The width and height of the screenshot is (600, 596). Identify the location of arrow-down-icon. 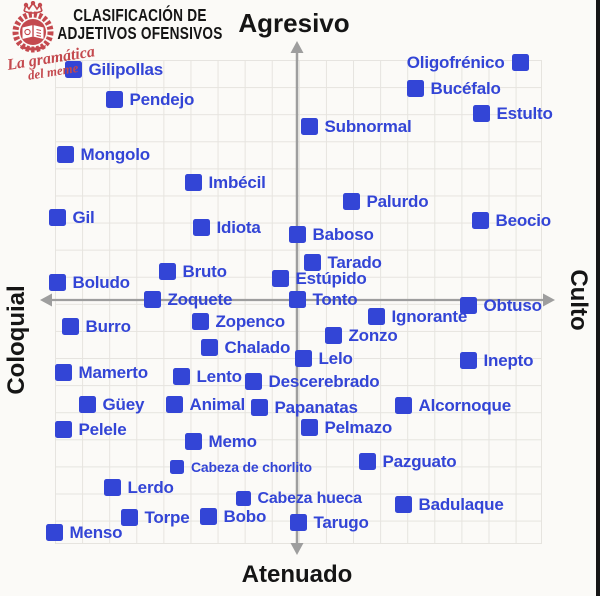
(297, 549).